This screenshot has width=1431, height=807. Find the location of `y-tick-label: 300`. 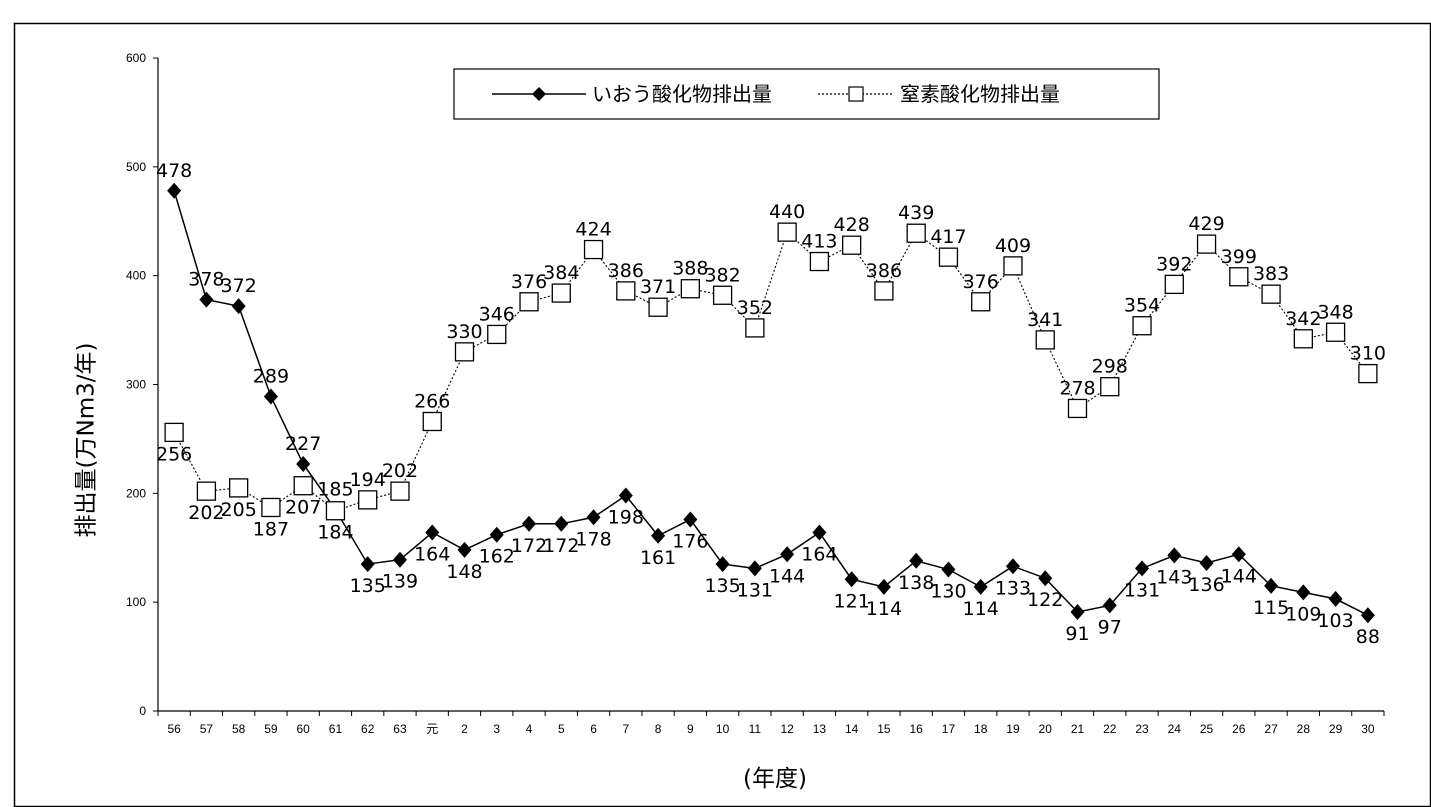

y-tick-label: 300 is located at coordinates (136, 385).